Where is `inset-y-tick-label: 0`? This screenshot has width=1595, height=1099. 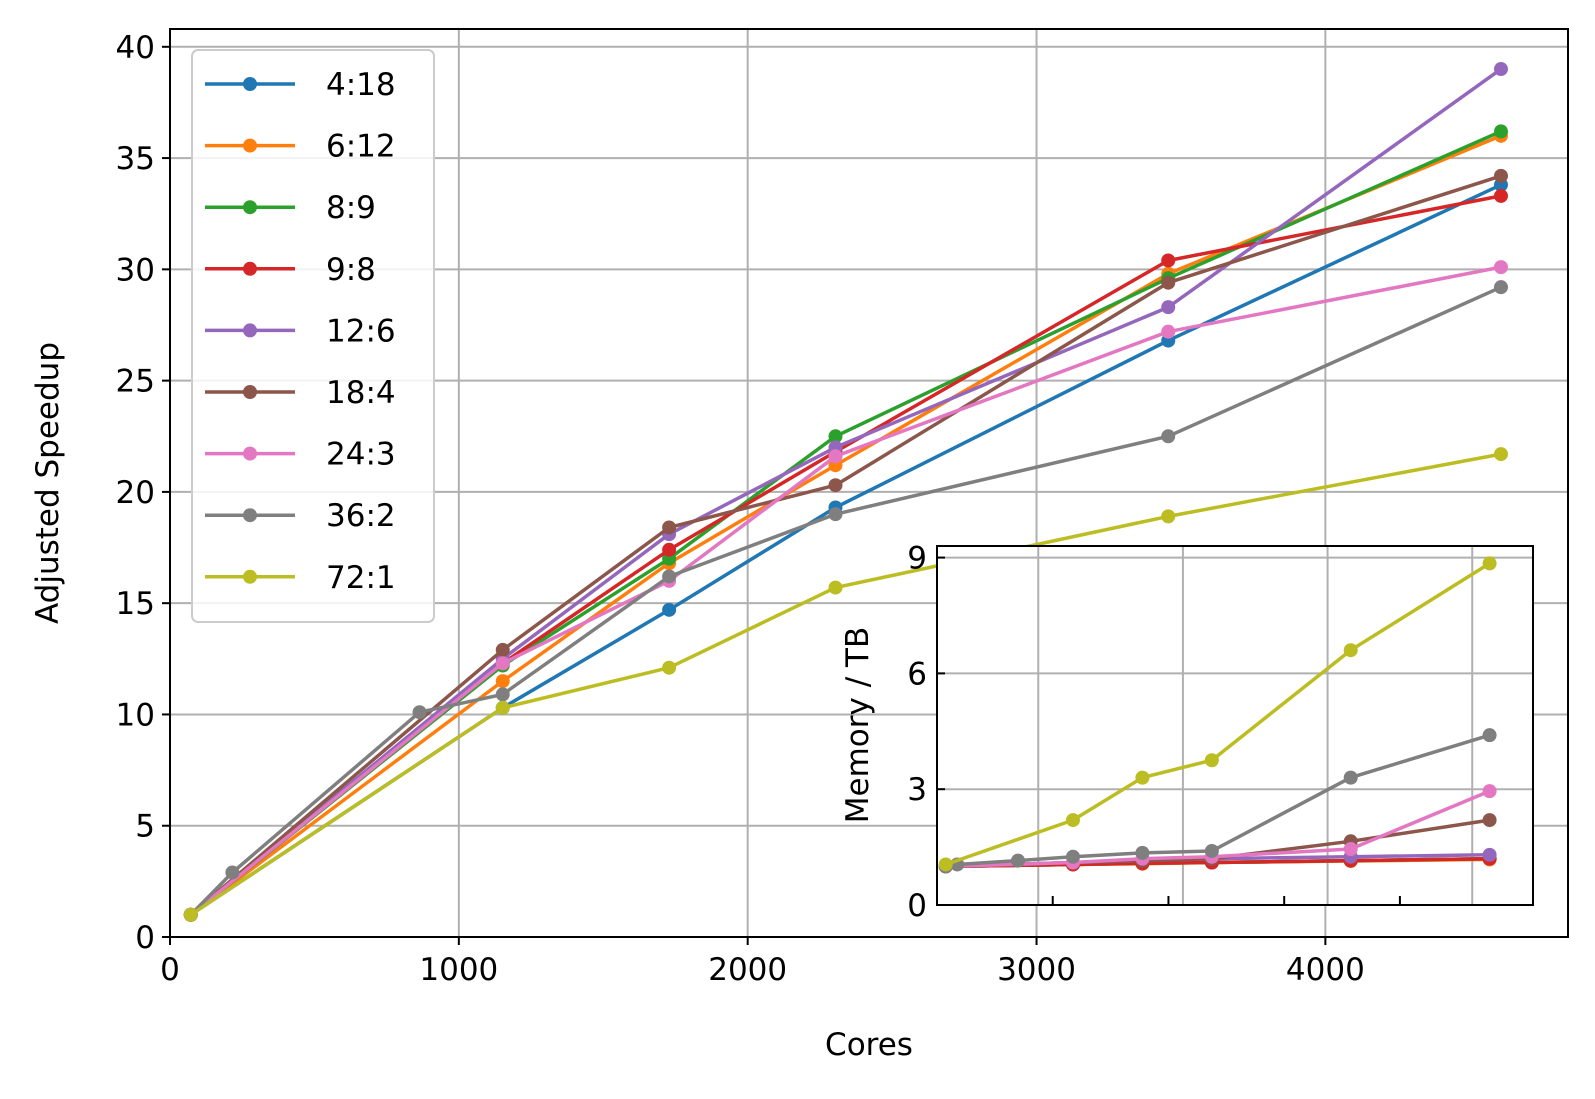
inset-y-tick-label: 0 is located at coordinates (917, 906).